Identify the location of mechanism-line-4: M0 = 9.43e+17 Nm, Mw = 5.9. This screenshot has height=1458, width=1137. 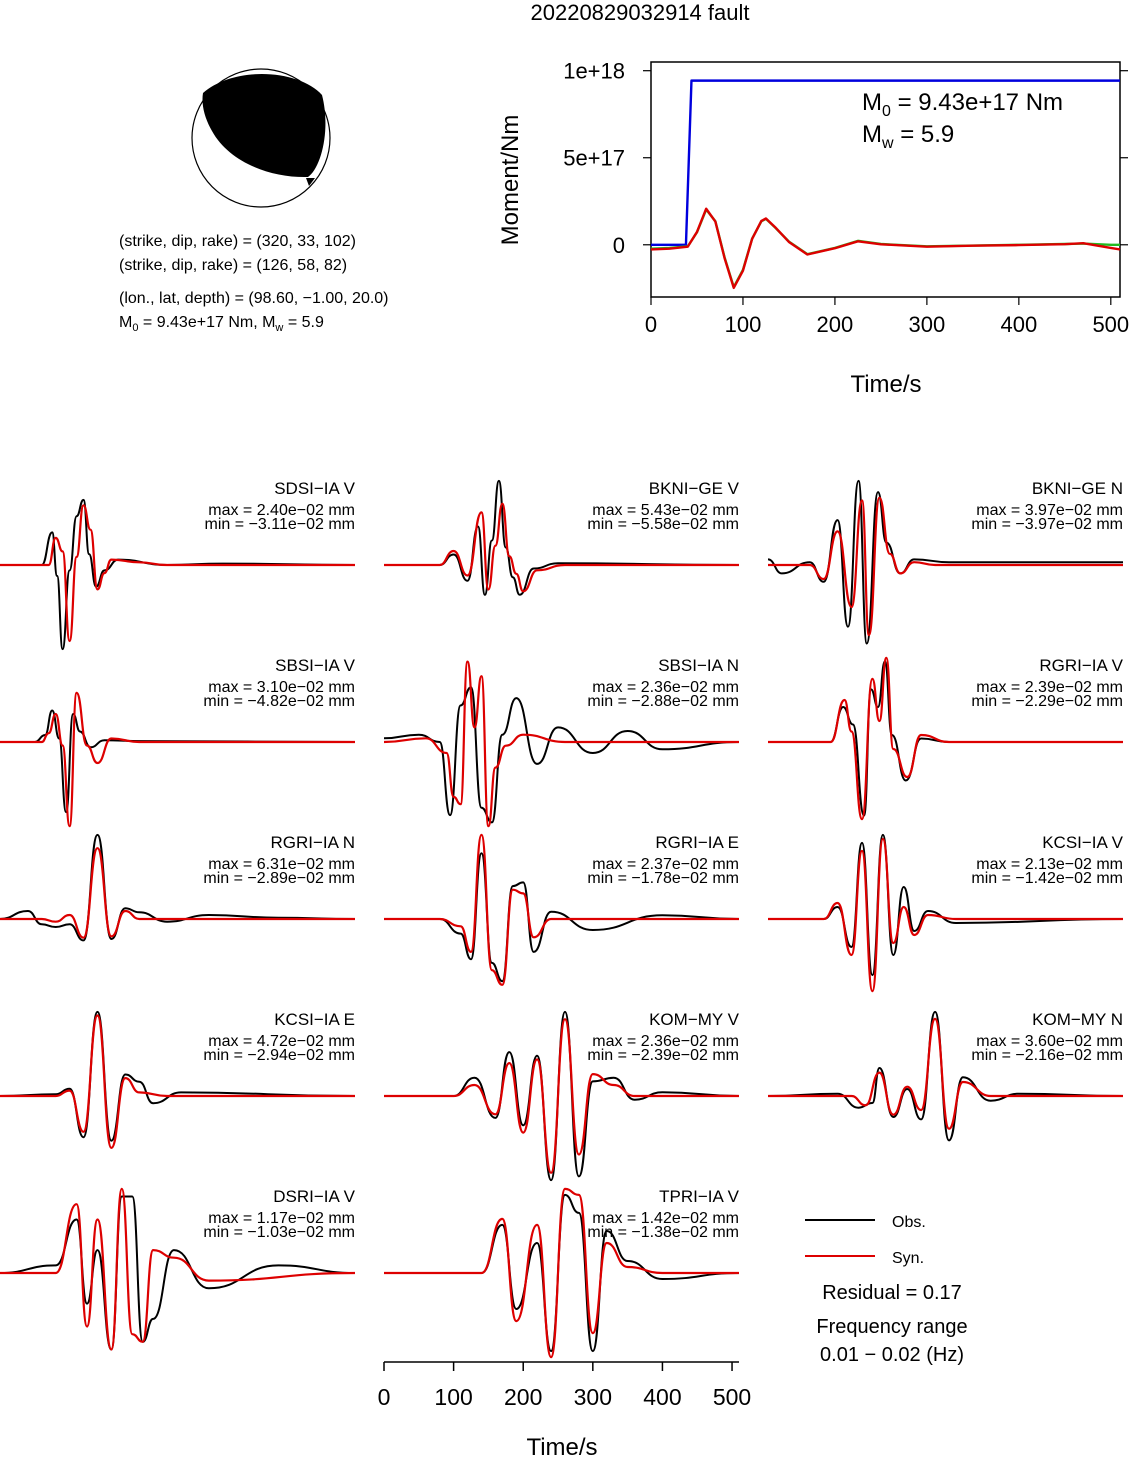
(221, 324).